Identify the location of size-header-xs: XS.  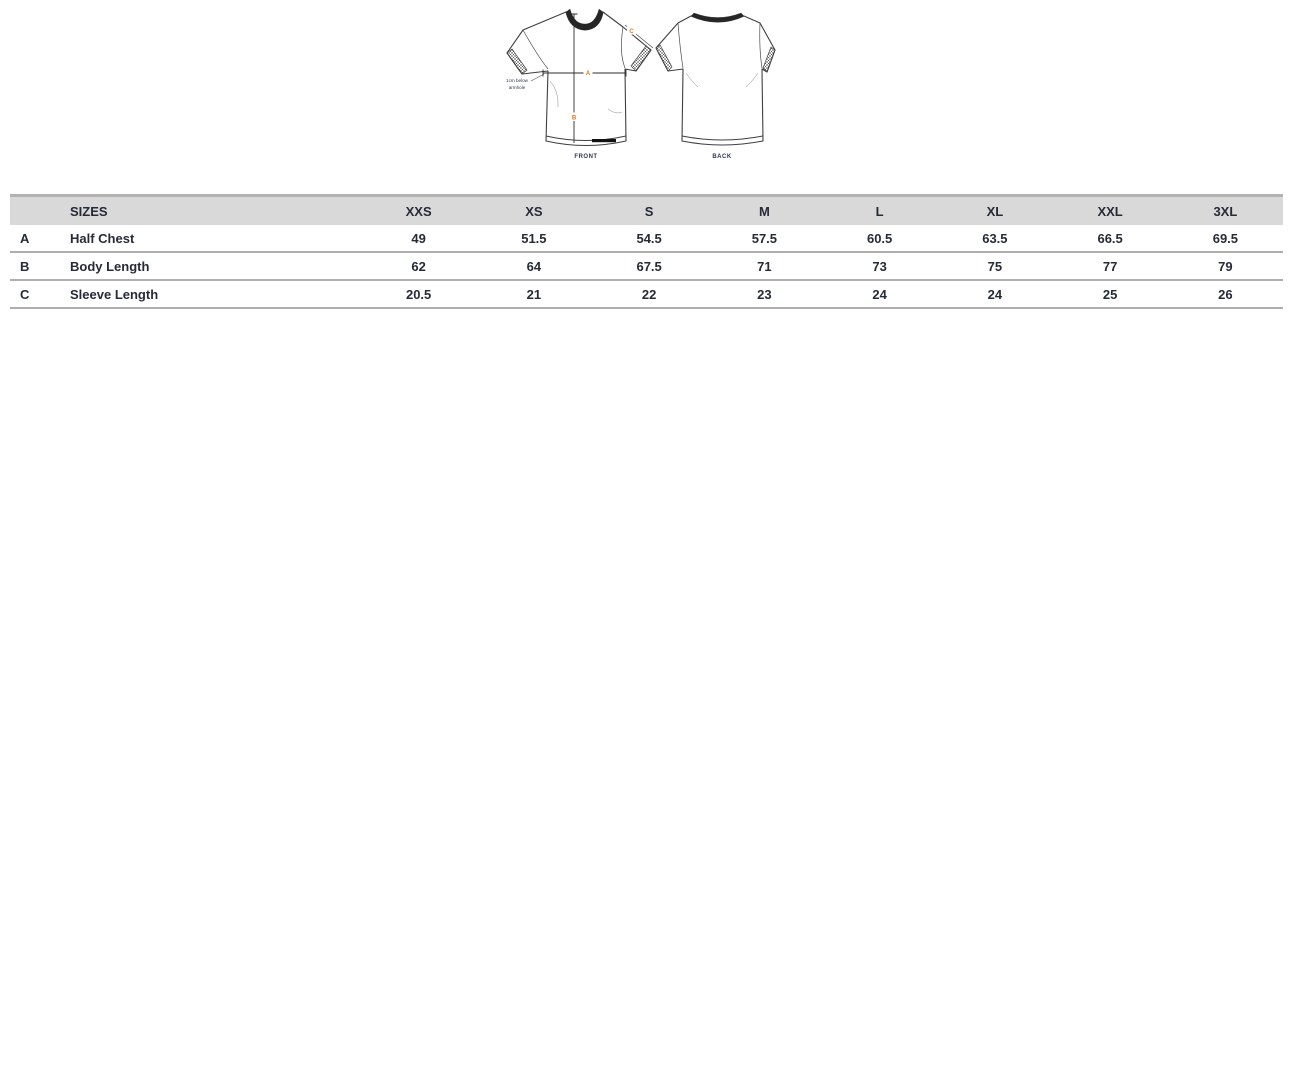
(534, 209).